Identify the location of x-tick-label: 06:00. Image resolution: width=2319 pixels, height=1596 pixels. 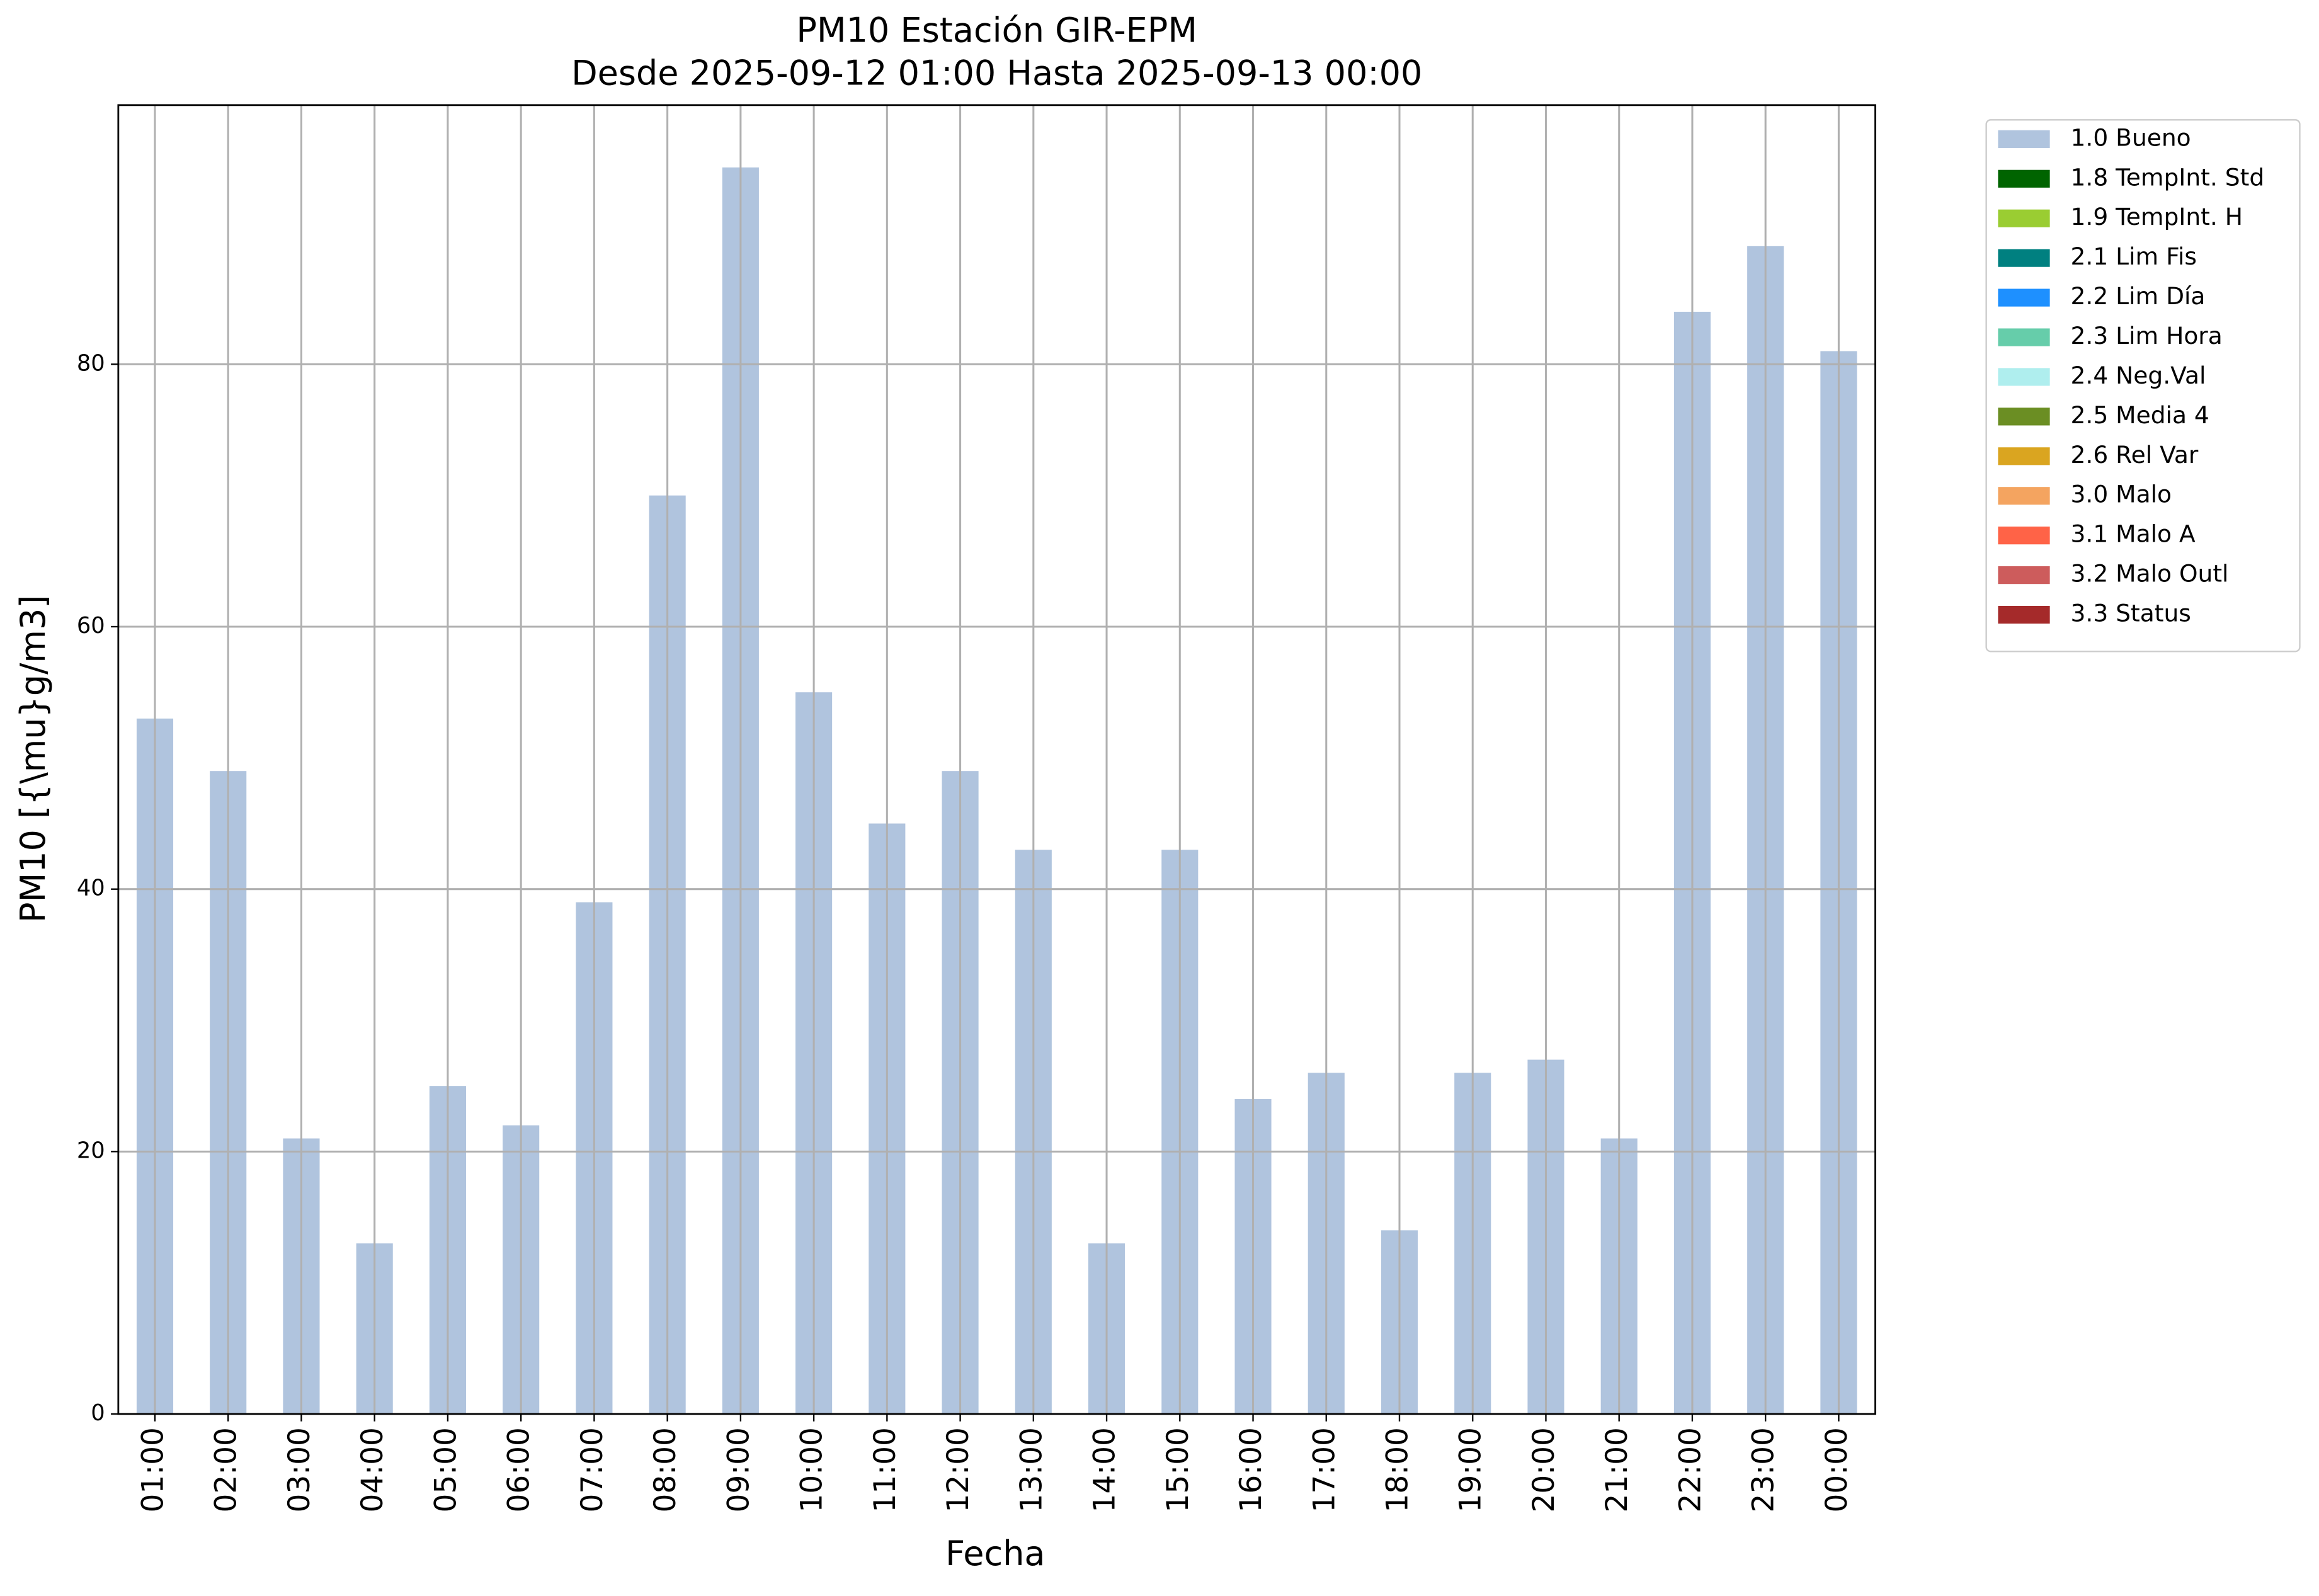
(519, 1469).